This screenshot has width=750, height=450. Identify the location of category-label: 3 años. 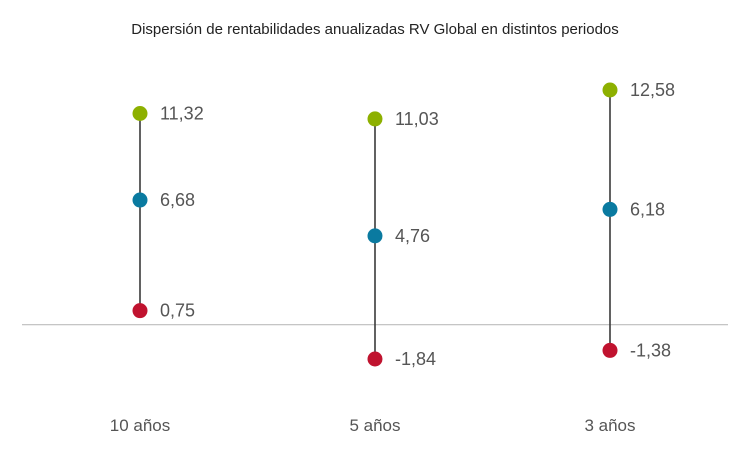
(609, 425).